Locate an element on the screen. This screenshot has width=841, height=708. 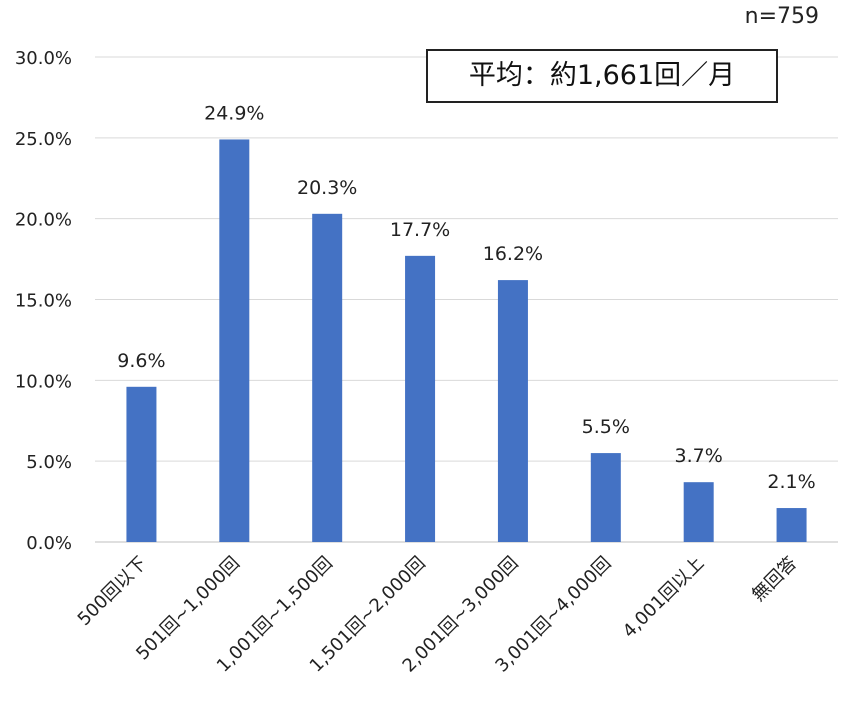
data-label: 17.7% is located at coordinates (420, 230).